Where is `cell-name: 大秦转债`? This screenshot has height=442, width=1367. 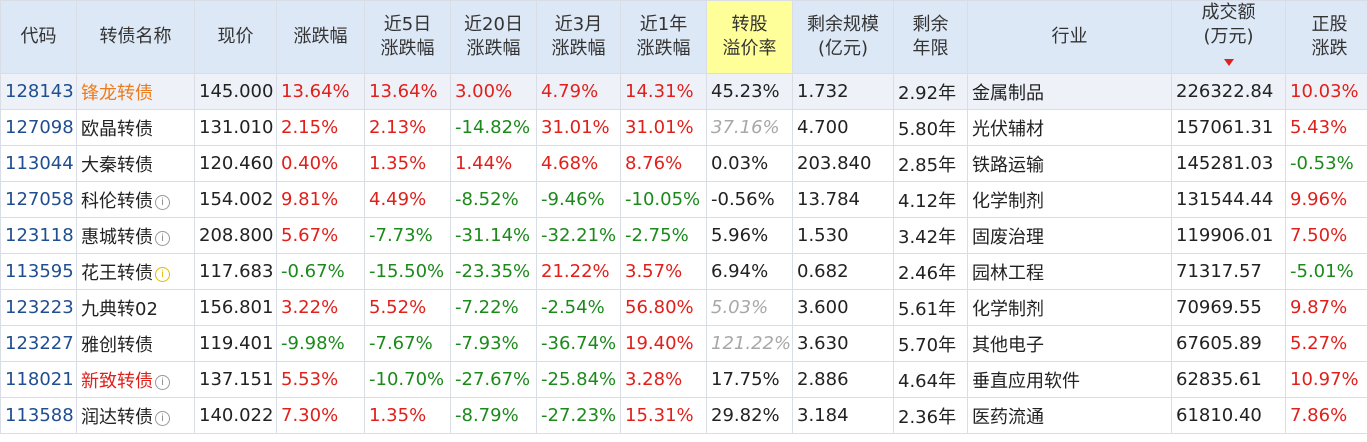
cell-name: 大秦转债 is located at coordinates (135, 163).